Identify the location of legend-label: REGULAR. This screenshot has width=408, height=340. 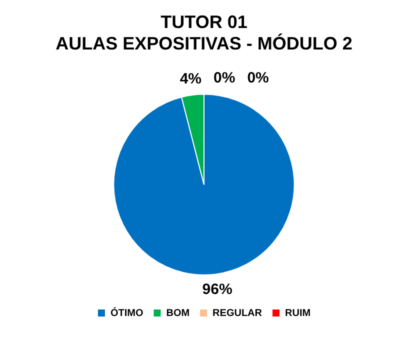
(237, 313).